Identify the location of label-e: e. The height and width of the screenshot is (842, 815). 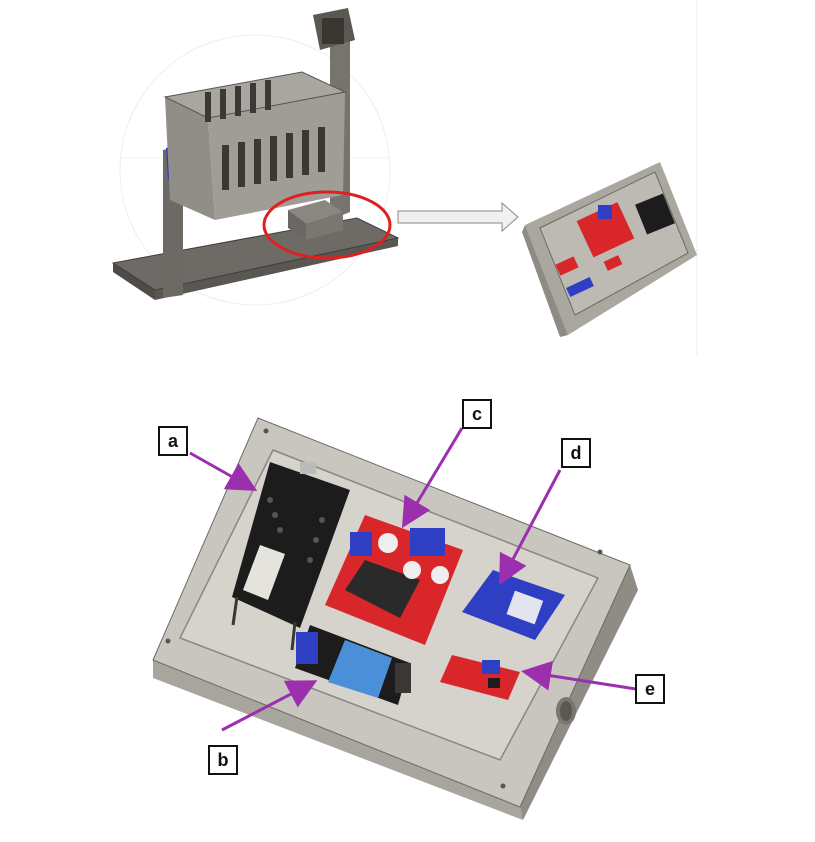
(650, 689).